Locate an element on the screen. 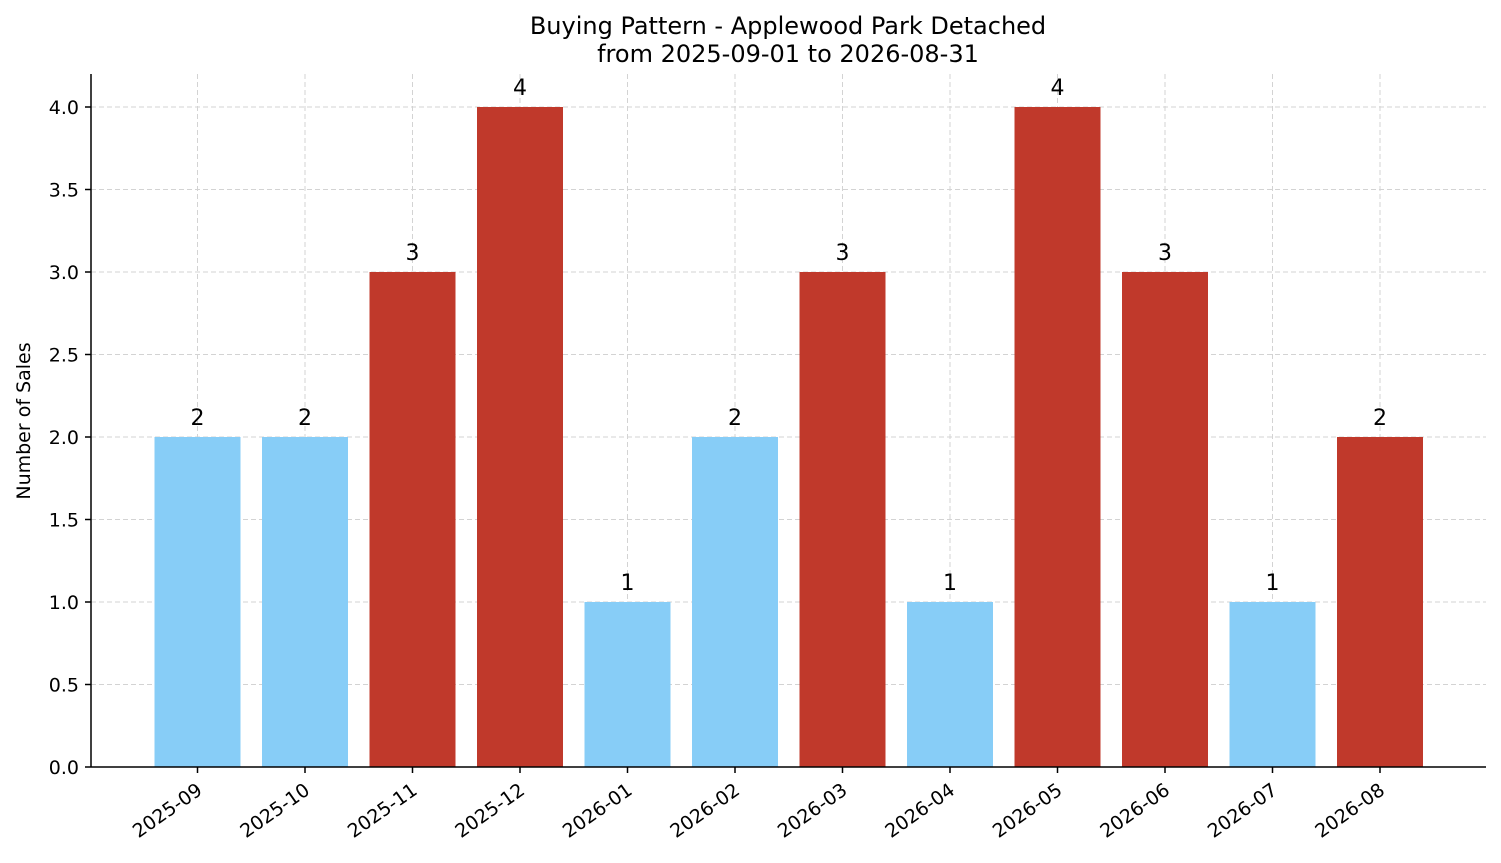 This screenshot has height=863, width=1501. y-tick-label: 3.0 is located at coordinates (64, 273).